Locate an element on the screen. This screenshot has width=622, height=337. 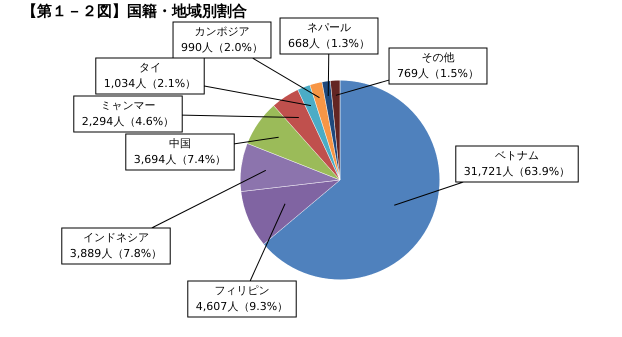
data-label: 990人（2.0%） is located at coordinates (222, 47).